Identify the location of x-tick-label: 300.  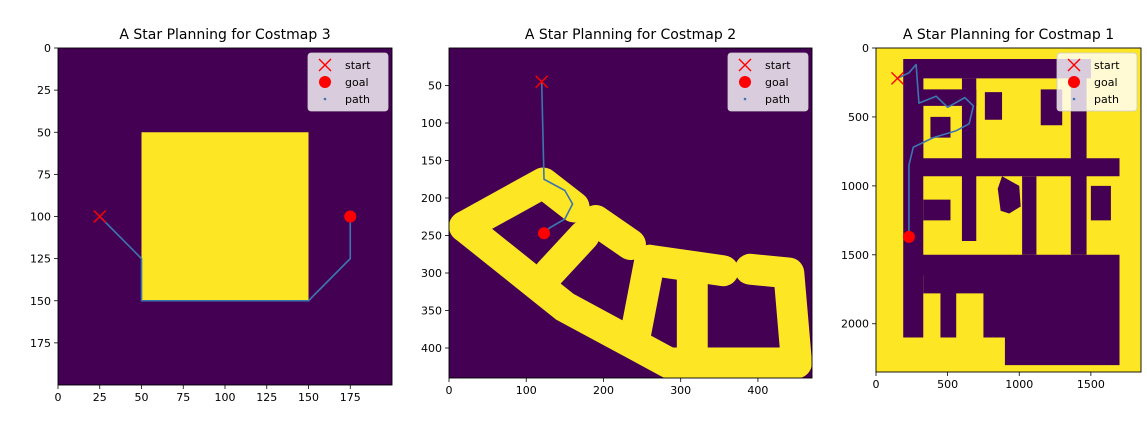
(680, 390).